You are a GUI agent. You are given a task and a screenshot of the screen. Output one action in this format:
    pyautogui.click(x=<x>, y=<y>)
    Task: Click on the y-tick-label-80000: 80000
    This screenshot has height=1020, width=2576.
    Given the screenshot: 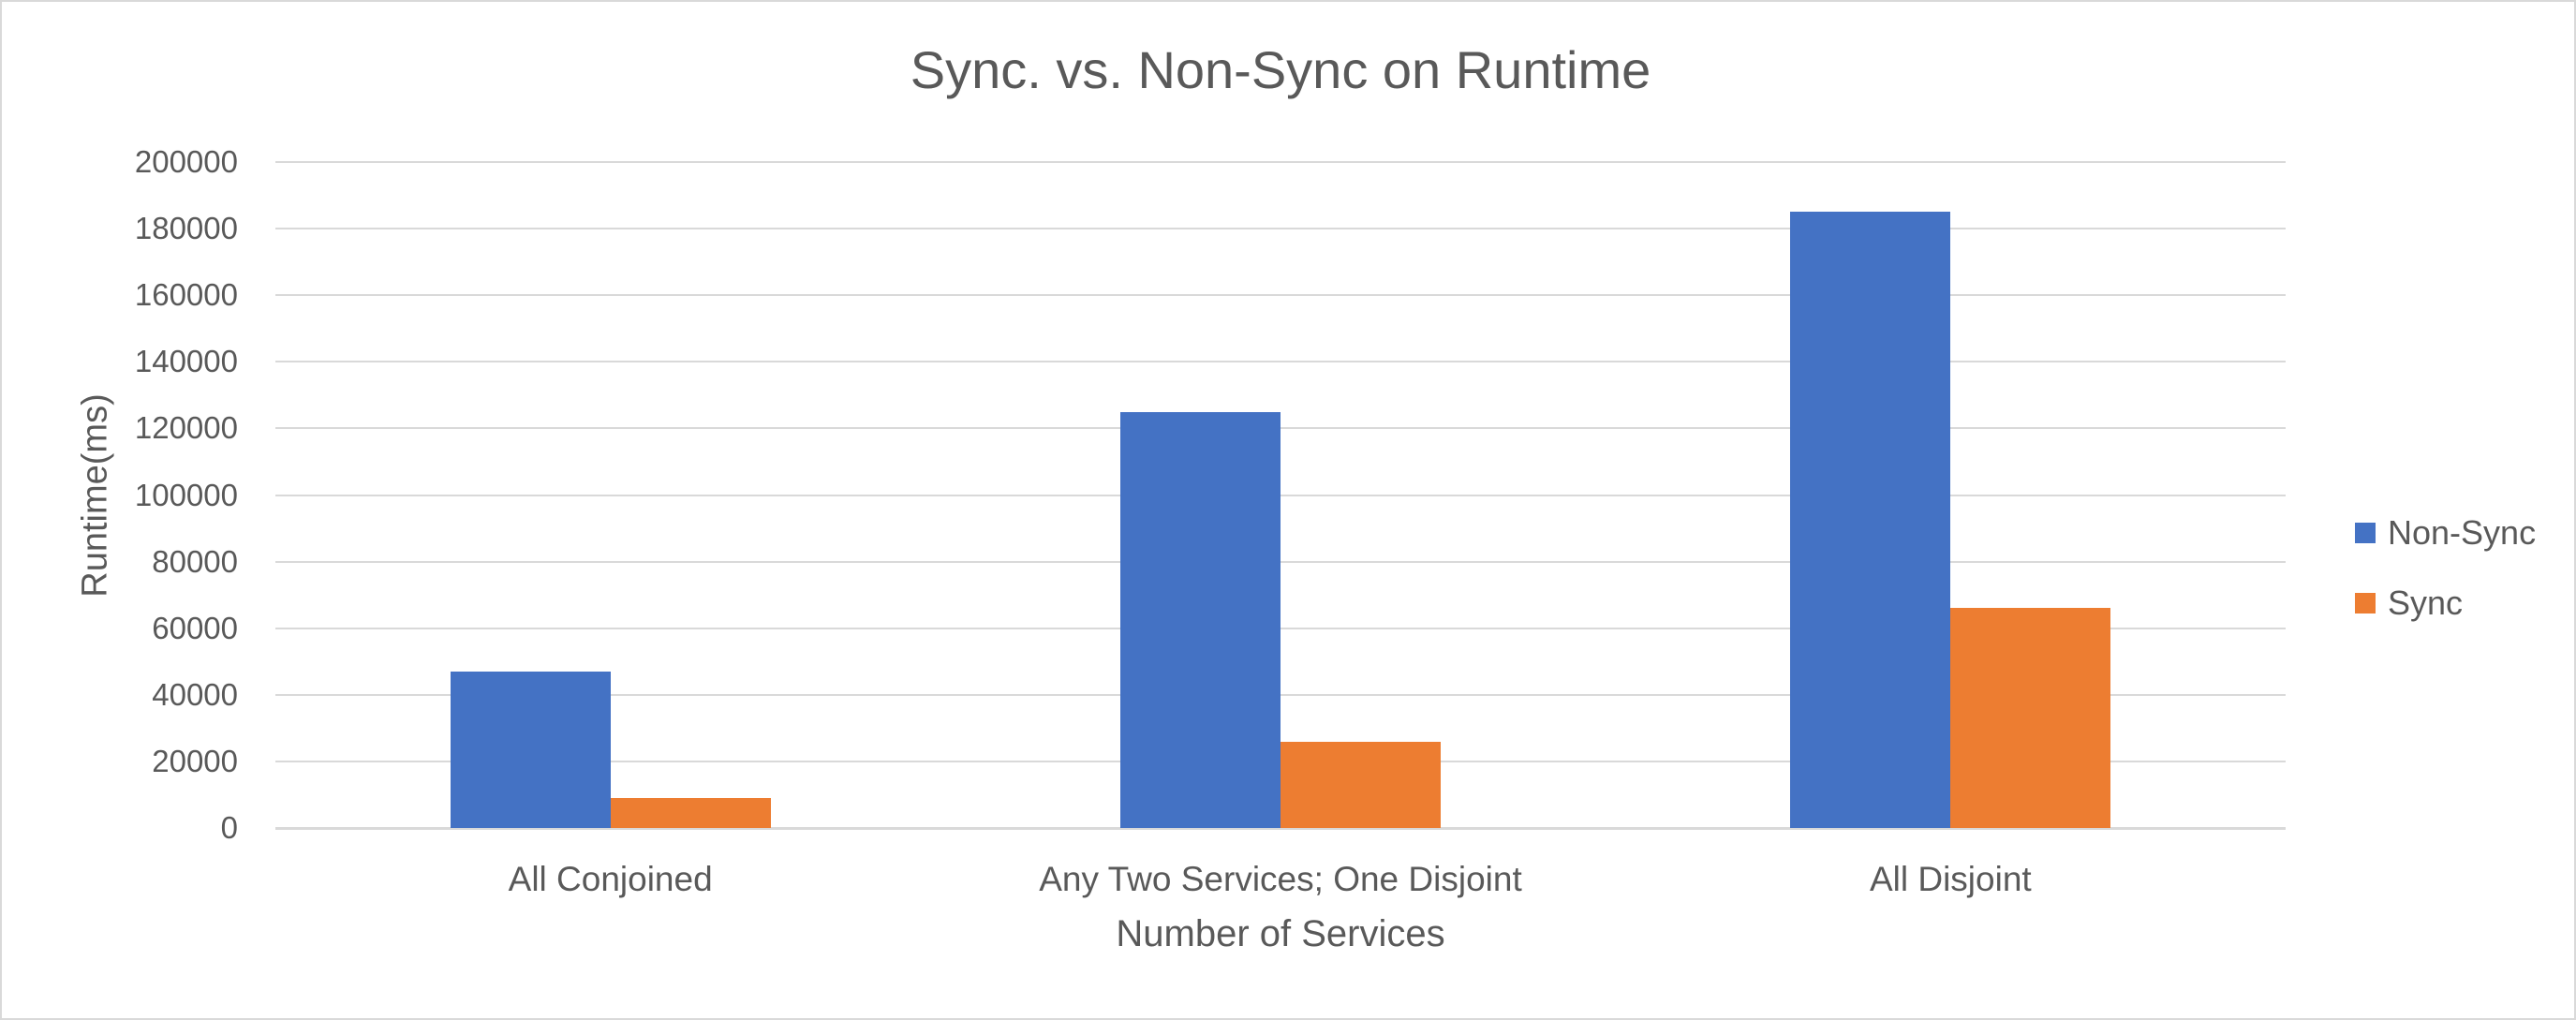 What is the action you would take?
    pyautogui.click(x=195, y=561)
    